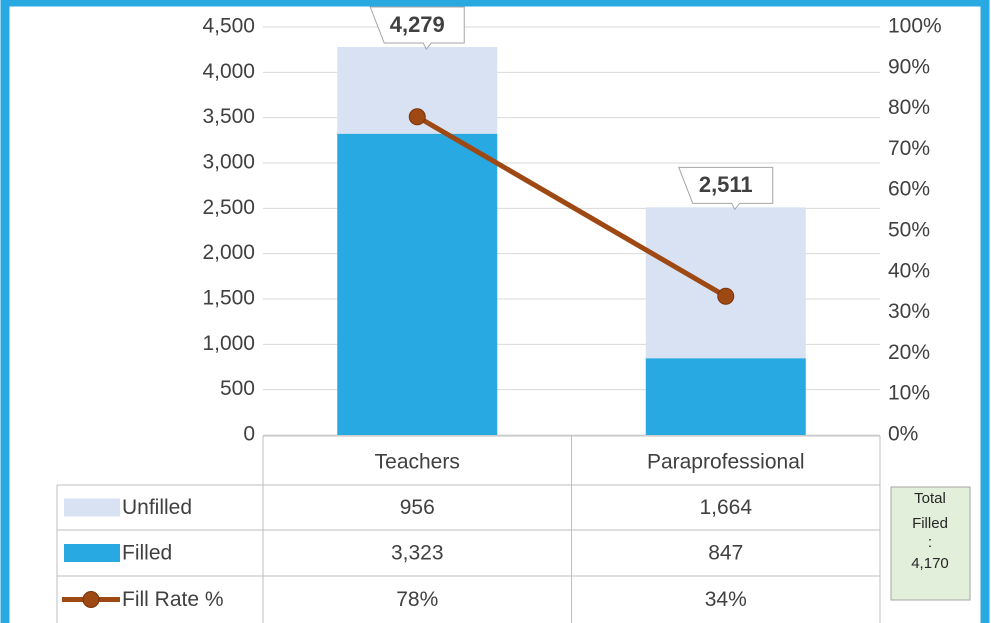 The height and width of the screenshot is (623, 991). I want to click on annotation: Filled, so click(930, 523).